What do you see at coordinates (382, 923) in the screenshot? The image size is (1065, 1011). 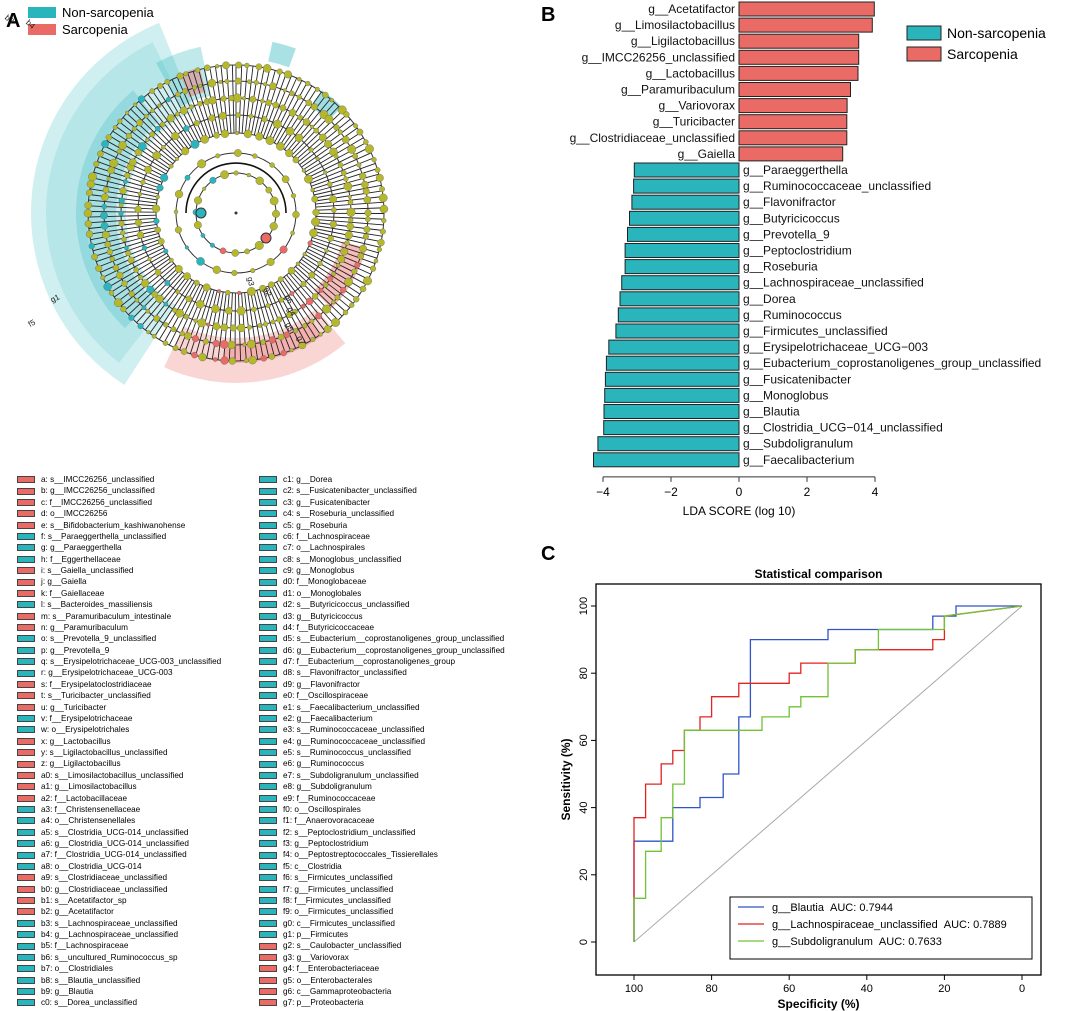 I see `legend-entry-g0: g0: c__Firmicutes_unclassified` at bounding box center [382, 923].